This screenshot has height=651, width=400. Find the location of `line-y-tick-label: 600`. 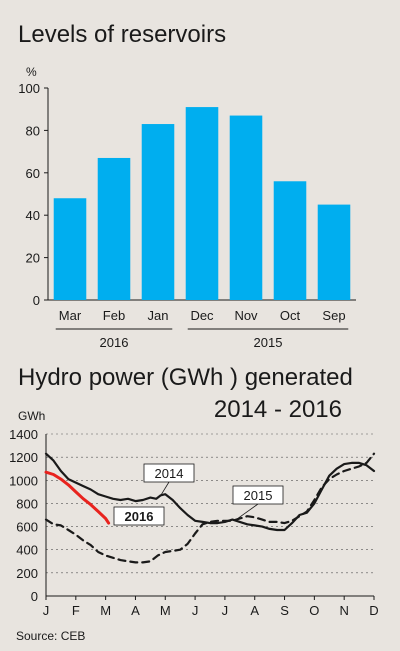

line-y-tick-label: 600 is located at coordinates (27, 527).